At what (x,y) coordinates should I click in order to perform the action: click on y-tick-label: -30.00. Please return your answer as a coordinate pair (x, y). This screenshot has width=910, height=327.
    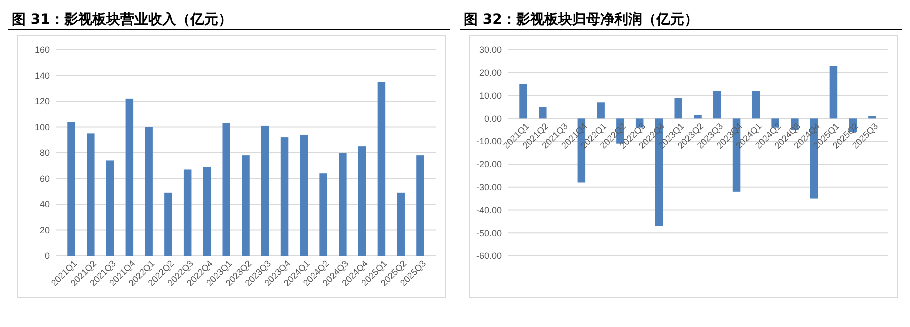
    Looking at the image, I should click on (489, 187).